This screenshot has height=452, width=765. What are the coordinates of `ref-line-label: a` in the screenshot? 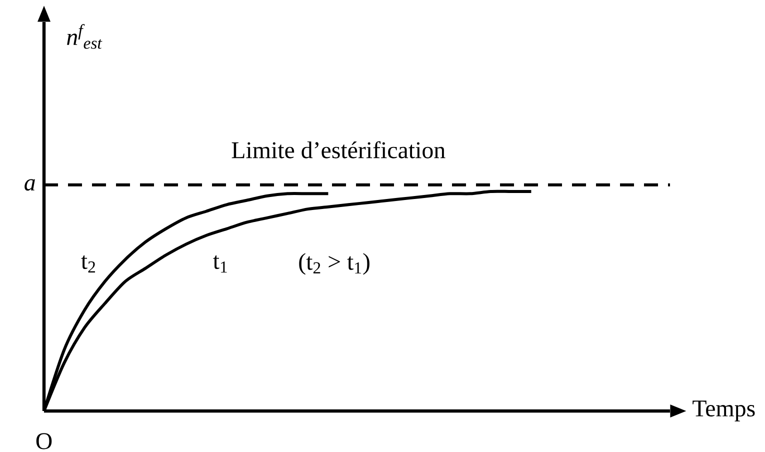 It's located at (29, 185).